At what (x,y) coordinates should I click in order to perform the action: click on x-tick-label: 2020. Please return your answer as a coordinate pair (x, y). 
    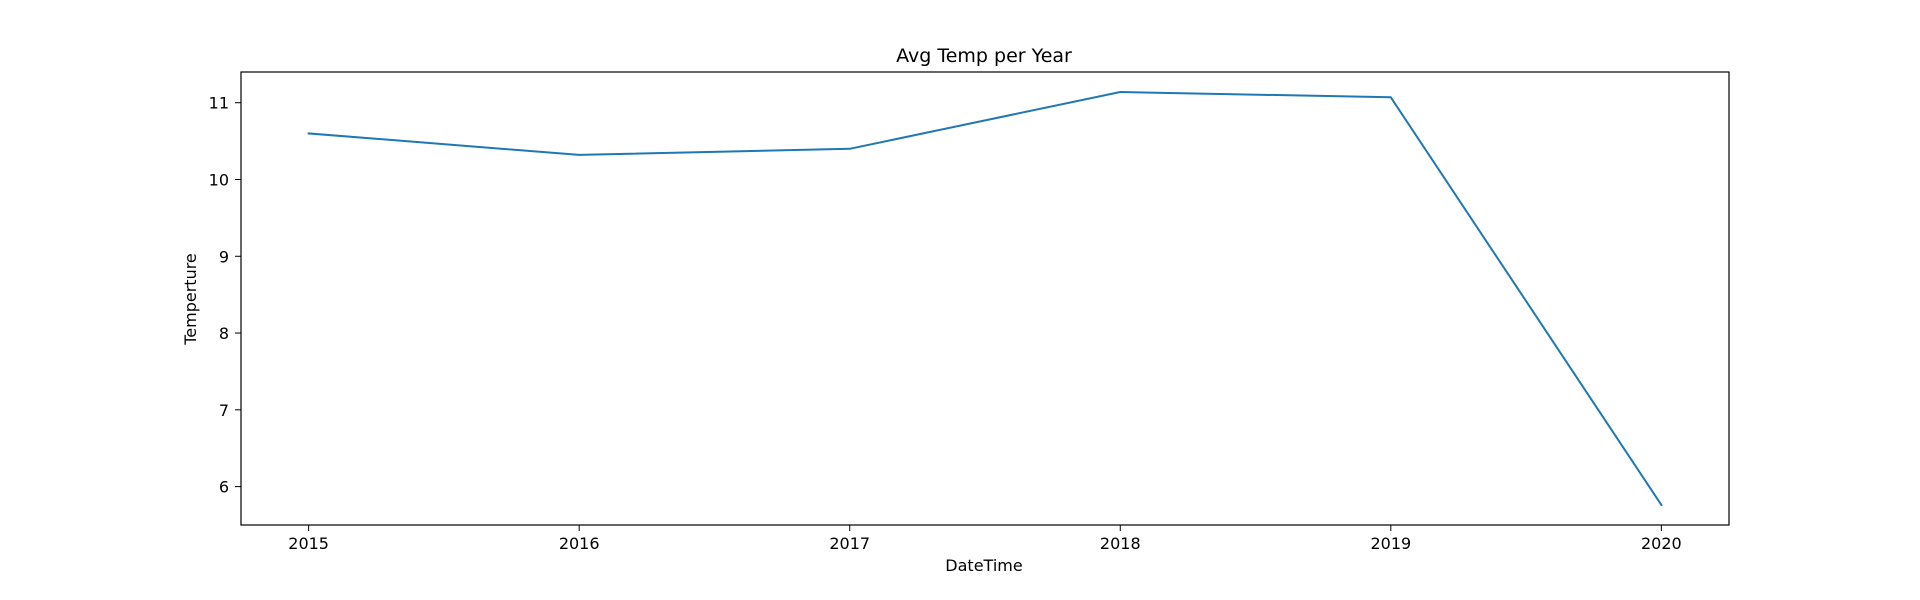
    Looking at the image, I should click on (1661, 543).